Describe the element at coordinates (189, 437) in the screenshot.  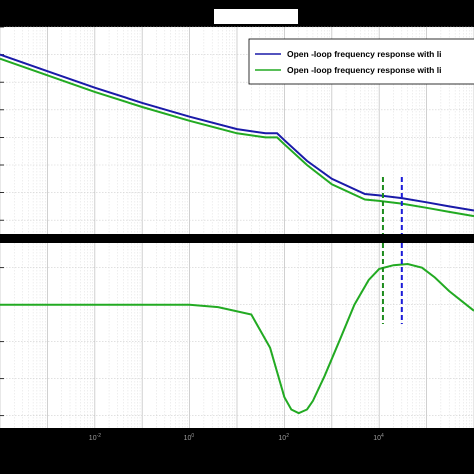
I see `x-tick-label: 10⁰` at that location.